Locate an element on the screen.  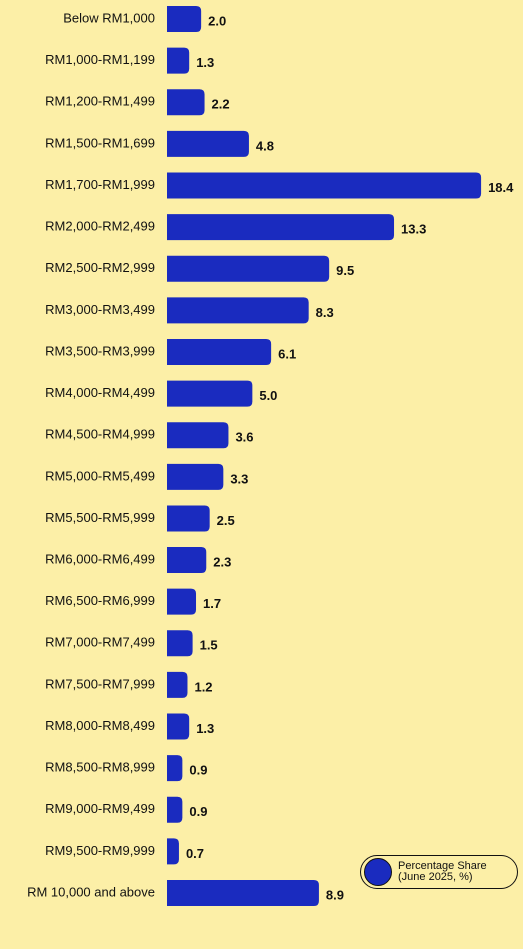
value-label: 9.5 is located at coordinates (345, 270).